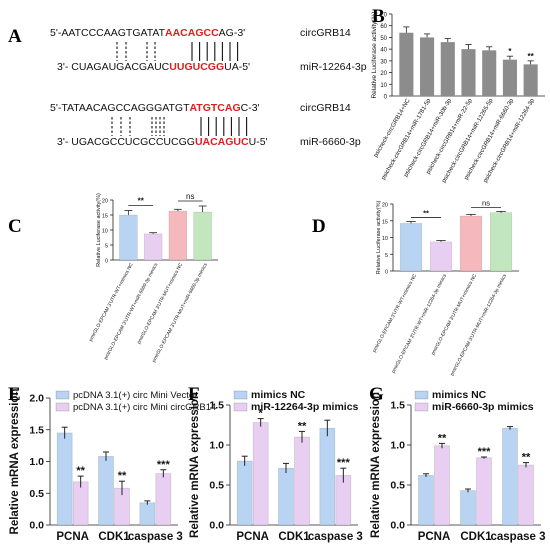  I want to click on pair2-base-pairing-lines, so click(179, 126).